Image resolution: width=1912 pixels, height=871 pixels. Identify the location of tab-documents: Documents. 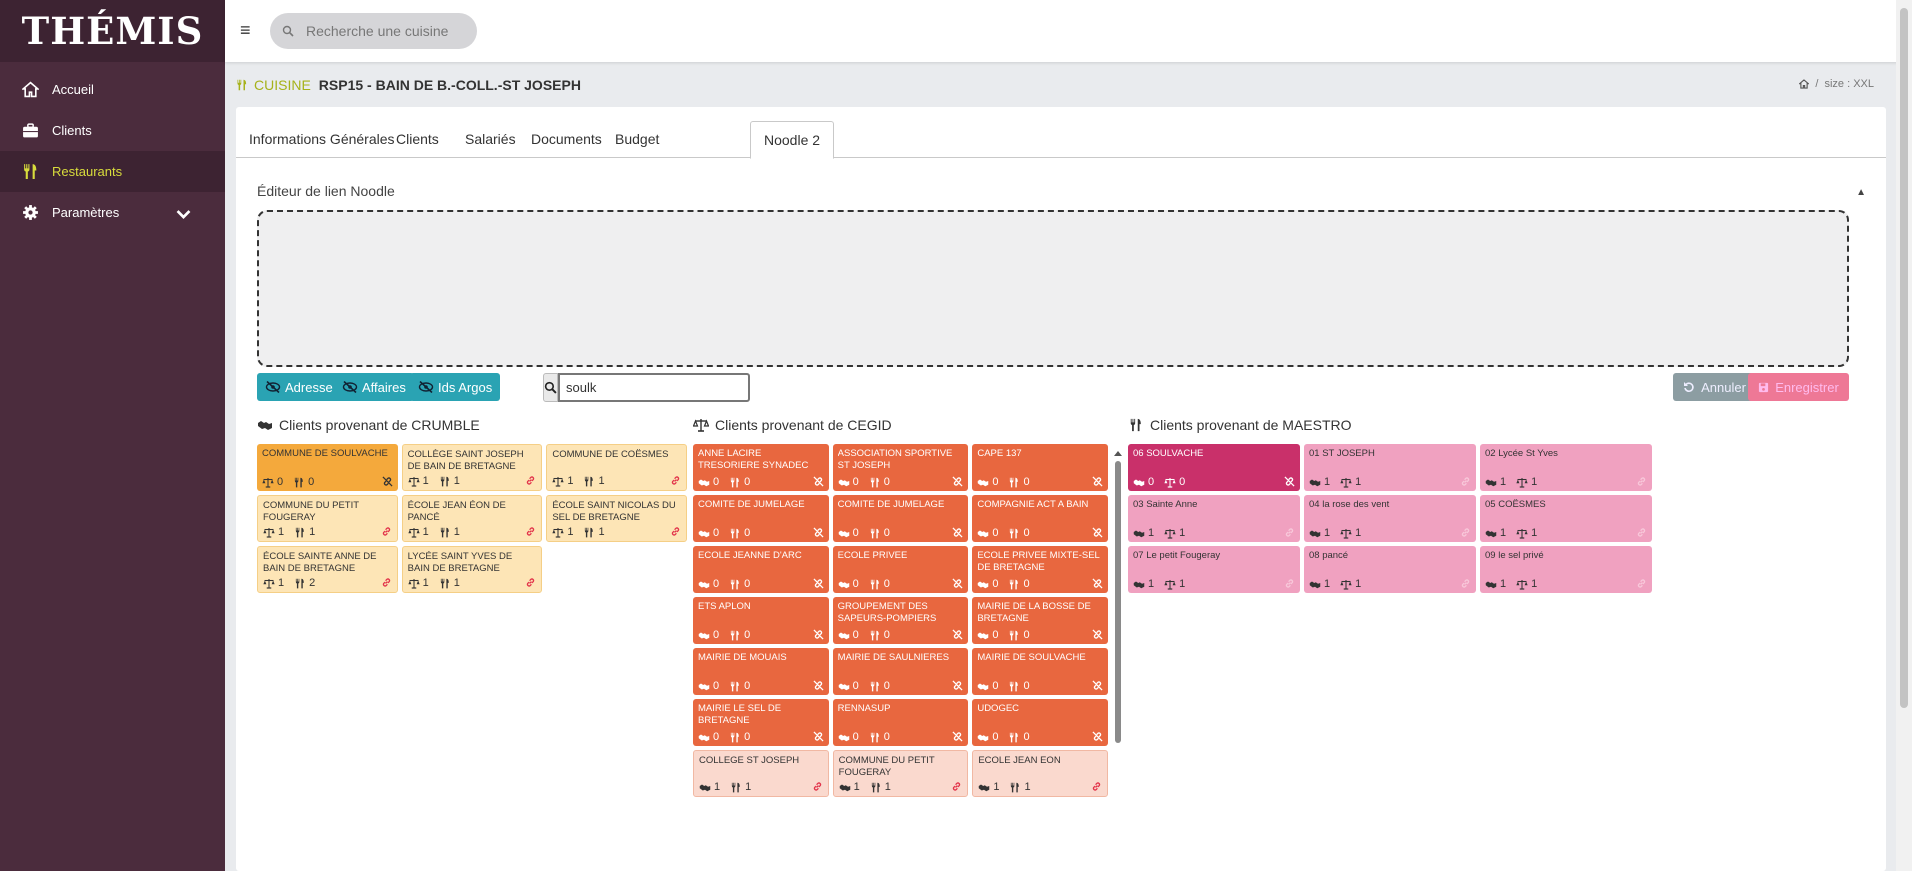
(566, 139).